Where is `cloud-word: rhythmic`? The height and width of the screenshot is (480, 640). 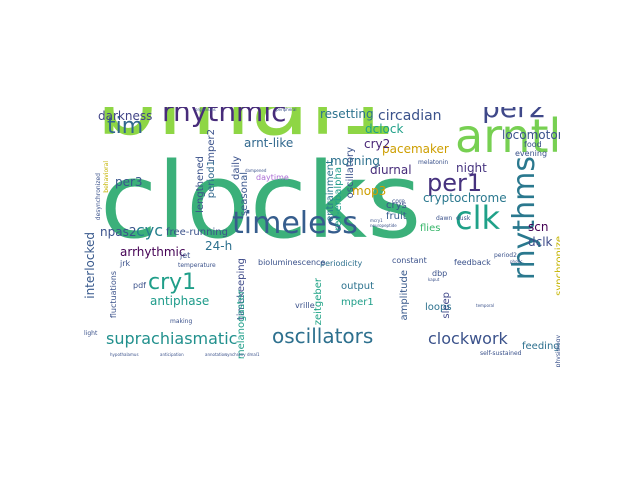
cloud-word: rhythmic is located at coordinates (224, 117).